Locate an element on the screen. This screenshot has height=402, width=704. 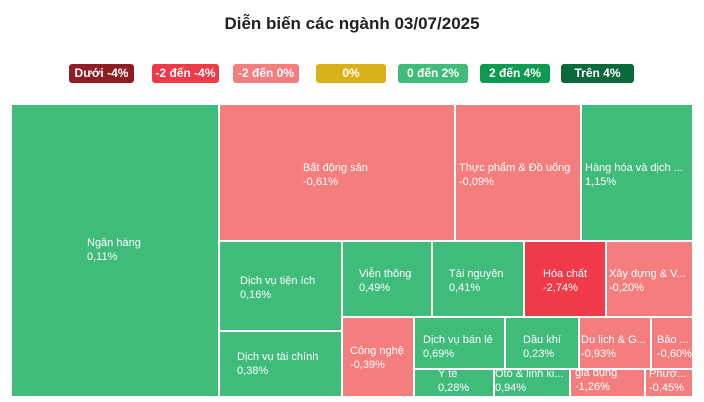
sector-change: 0,38% is located at coordinates (253, 371).